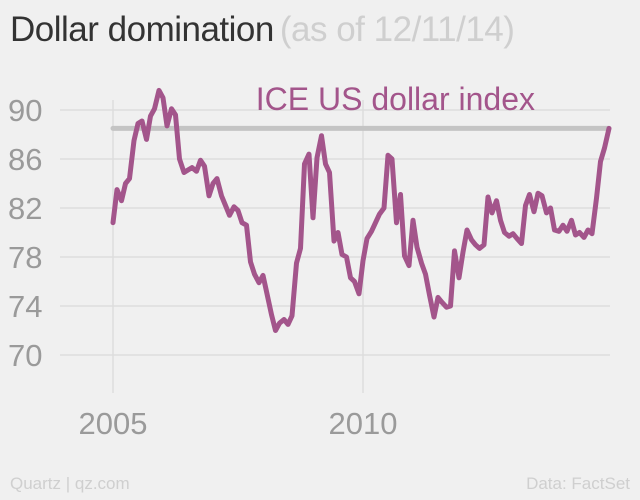 The width and height of the screenshot is (640, 500). I want to click on y-tick-label-78: 78, so click(25, 257).